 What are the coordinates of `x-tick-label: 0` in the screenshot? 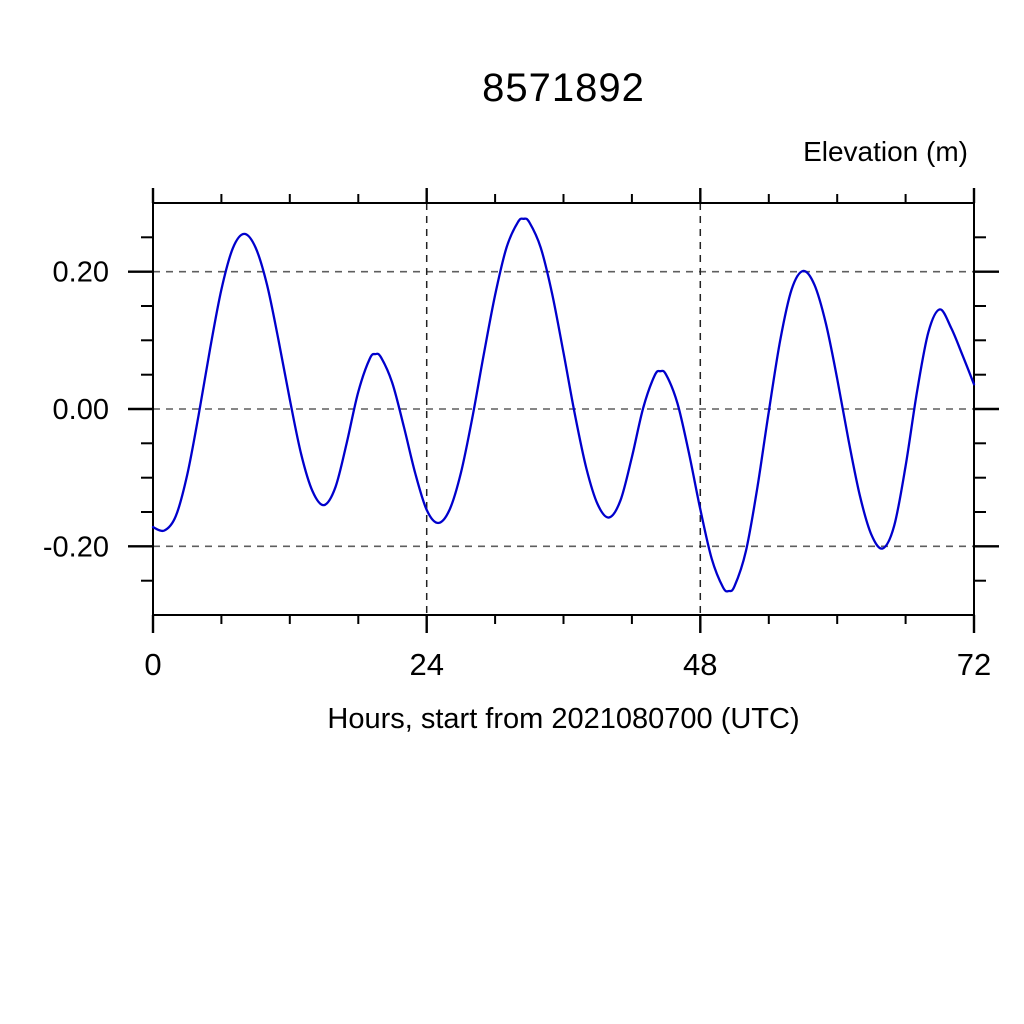 It's located at (152, 664).